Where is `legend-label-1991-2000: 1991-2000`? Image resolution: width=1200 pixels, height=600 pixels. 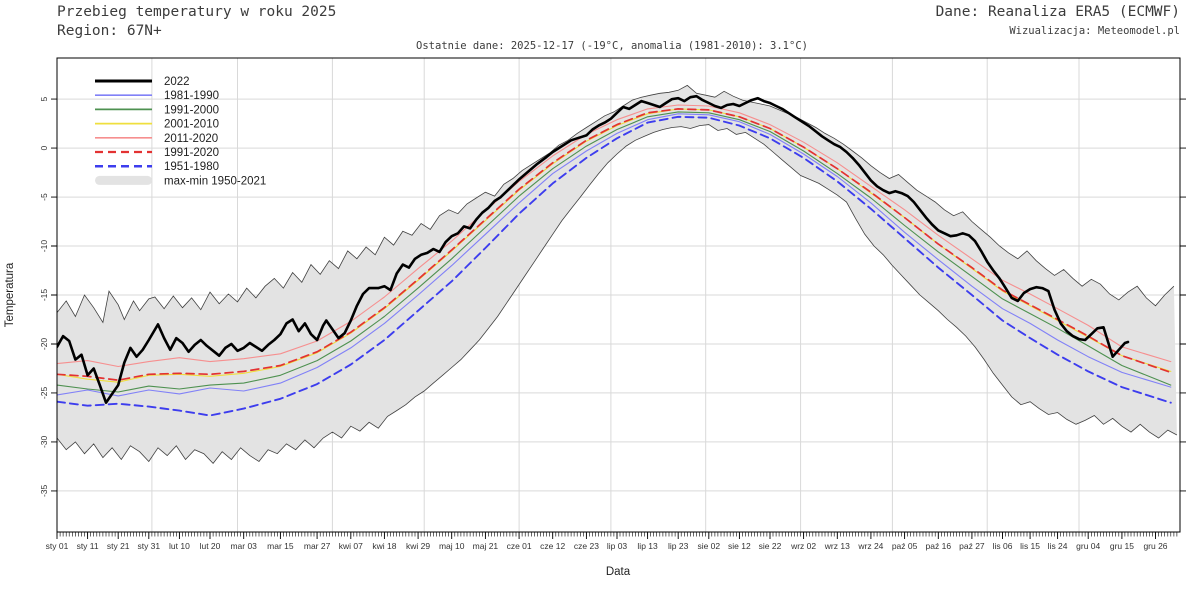 legend-label-1991-2000: 1991-2000 is located at coordinates (191, 110).